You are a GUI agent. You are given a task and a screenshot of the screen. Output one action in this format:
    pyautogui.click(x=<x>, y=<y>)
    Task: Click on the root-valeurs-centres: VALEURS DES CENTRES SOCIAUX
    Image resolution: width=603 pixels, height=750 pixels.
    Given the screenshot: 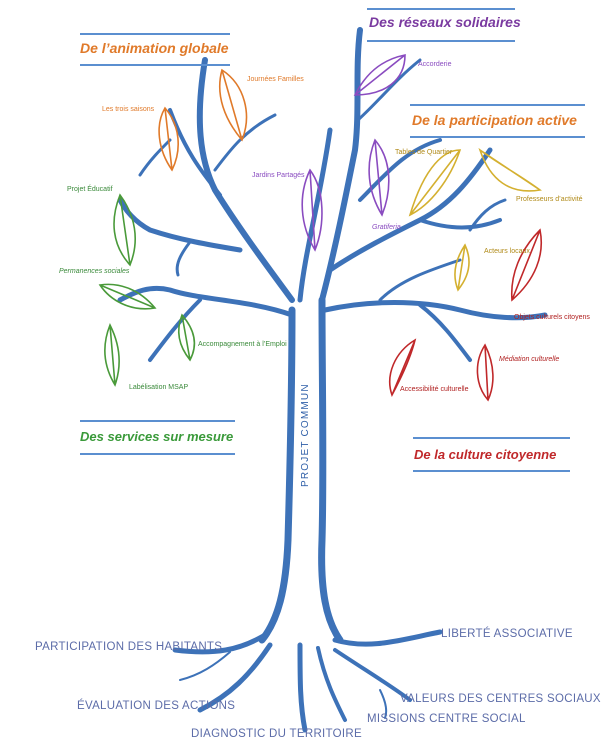 What is the action you would take?
    pyautogui.click(x=500, y=699)
    